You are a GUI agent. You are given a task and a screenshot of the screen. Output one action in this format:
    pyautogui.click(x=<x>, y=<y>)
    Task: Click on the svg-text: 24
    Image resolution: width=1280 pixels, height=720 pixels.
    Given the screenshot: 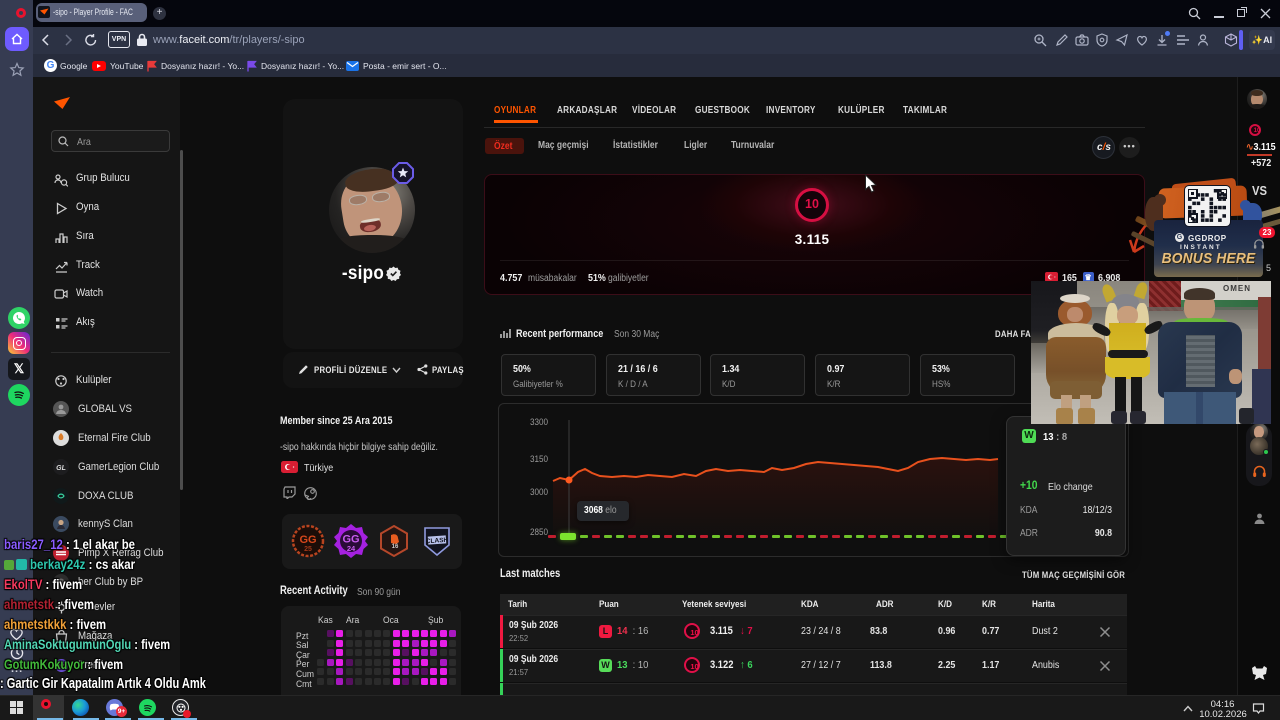 What is the action you would take?
    pyautogui.click(x=351, y=548)
    